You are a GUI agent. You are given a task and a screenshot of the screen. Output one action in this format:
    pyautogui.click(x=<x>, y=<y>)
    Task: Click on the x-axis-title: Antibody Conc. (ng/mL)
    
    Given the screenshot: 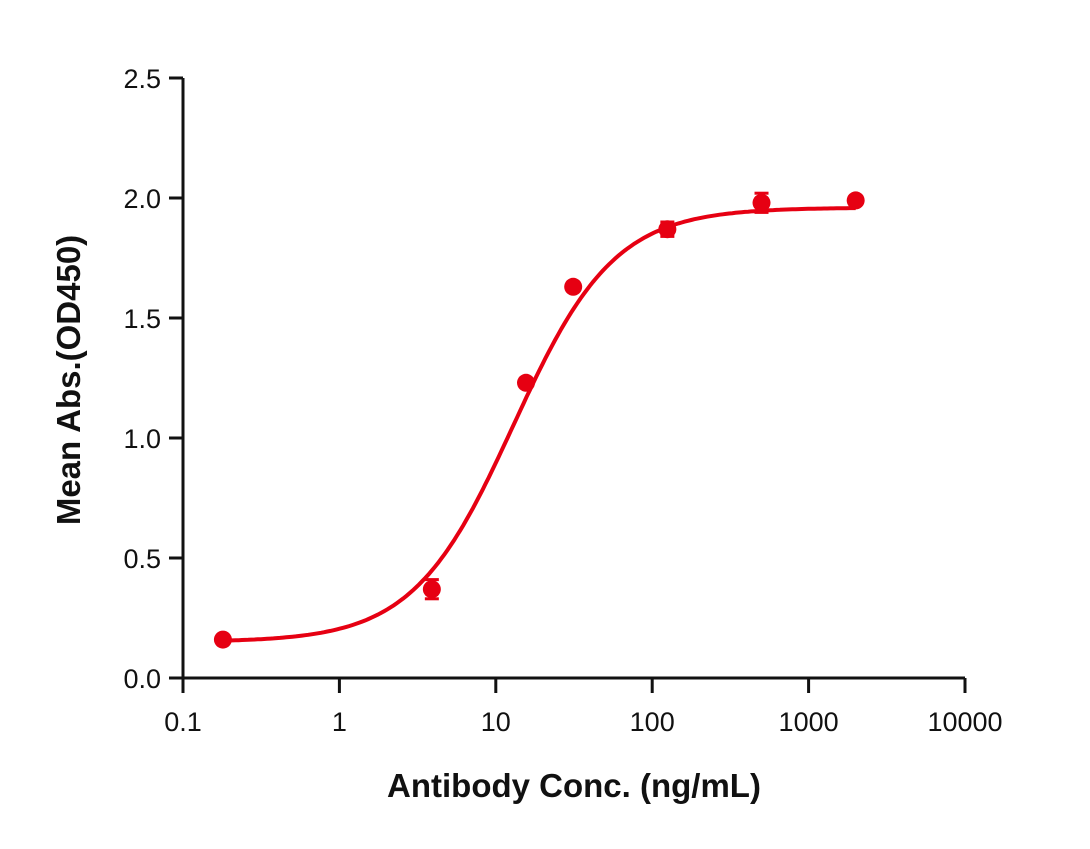 What is the action you would take?
    pyautogui.click(x=574, y=785)
    